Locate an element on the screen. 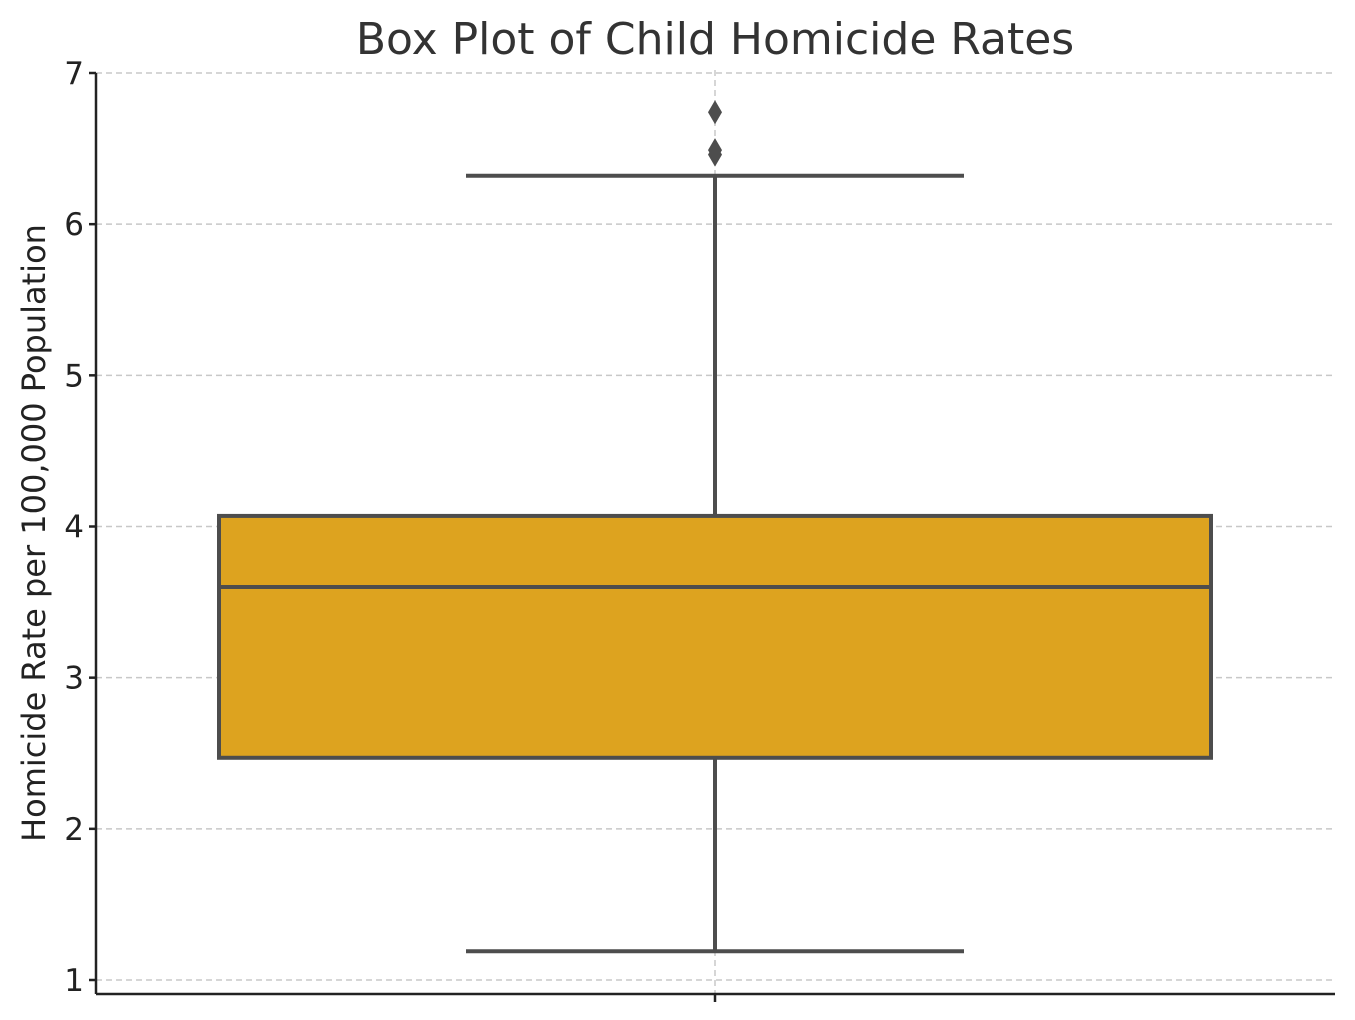 The width and height of the screenshot is (1355, 1020). chart-title: Box Plot of Child Homicide Rates is located at coordinates (715, 39).